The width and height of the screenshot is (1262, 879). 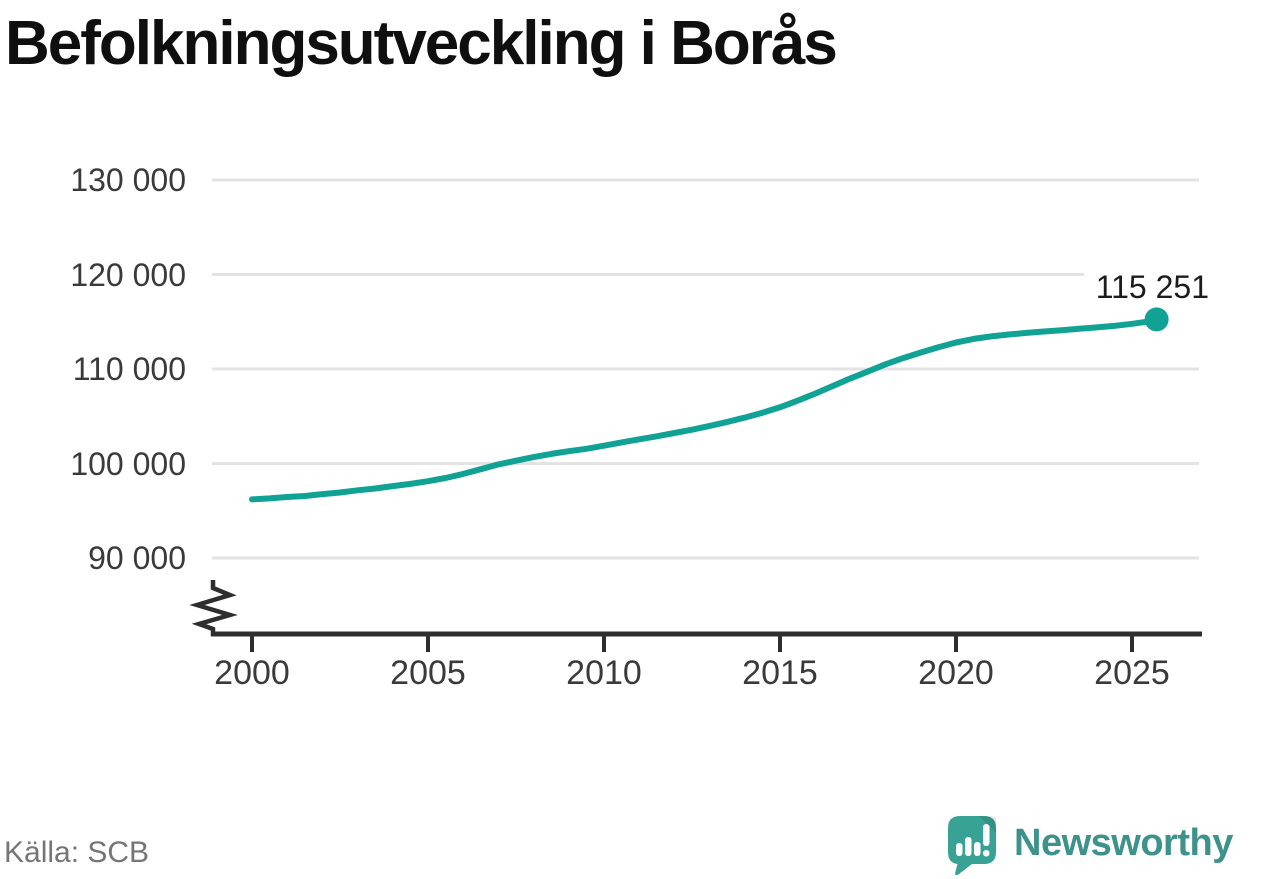 I want to click on endpoint-dot, so click(x=1156, y=319).